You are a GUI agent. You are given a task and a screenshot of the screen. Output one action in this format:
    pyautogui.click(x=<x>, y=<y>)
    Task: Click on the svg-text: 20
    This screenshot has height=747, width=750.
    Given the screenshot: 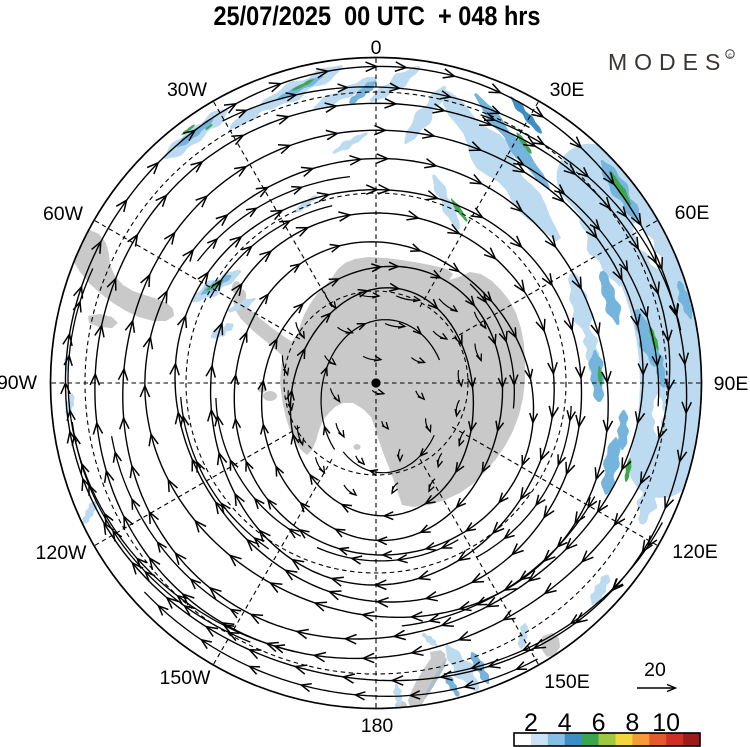 What is the action you would take?
    pyautogui.click(x=655, y=670)
    